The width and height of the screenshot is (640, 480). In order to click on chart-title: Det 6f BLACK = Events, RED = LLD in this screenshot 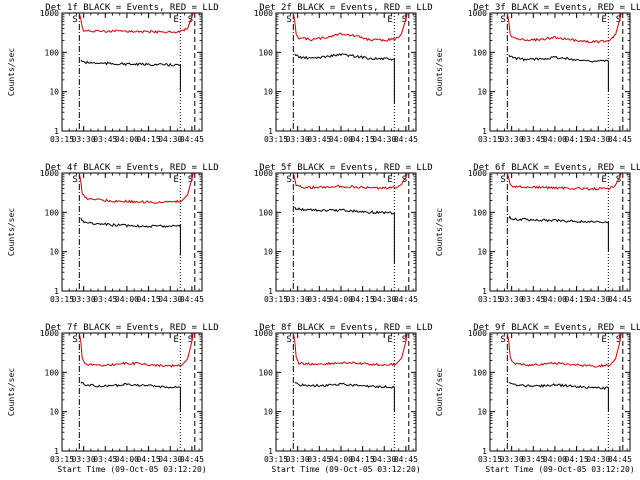, I will do `click(556, 168)`.